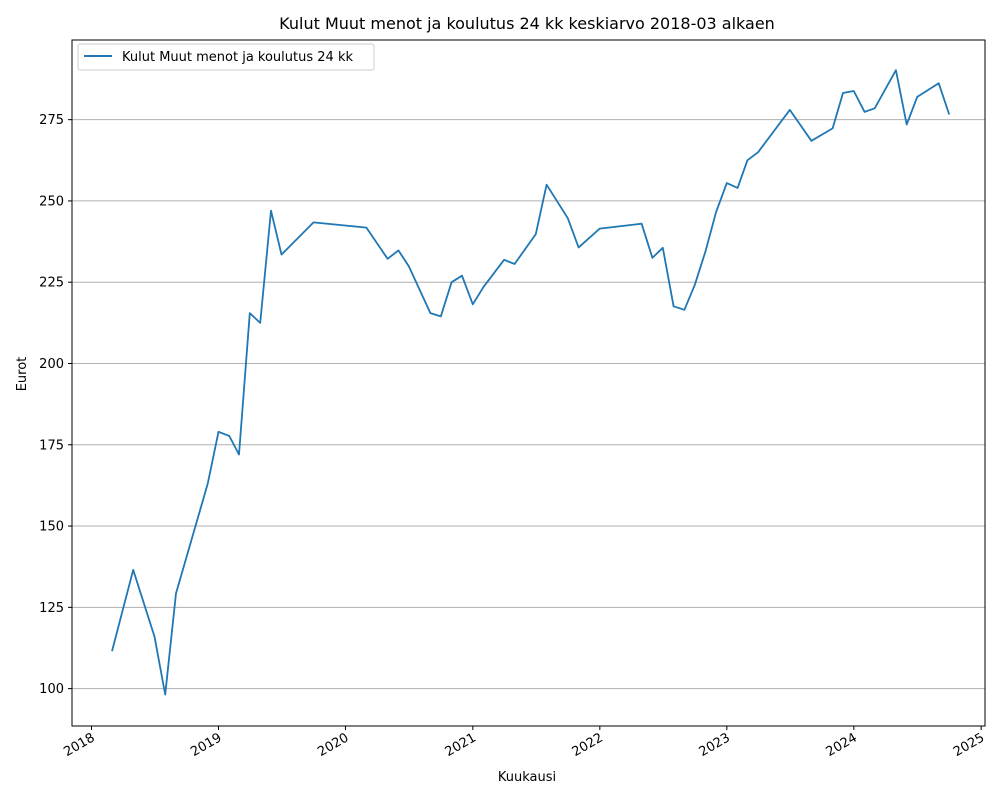 This screenshot has height=800, width=1000. Describe the element at coordinates (51, 283) in the screenshot. I see `y-tick-label: 225` at that location.